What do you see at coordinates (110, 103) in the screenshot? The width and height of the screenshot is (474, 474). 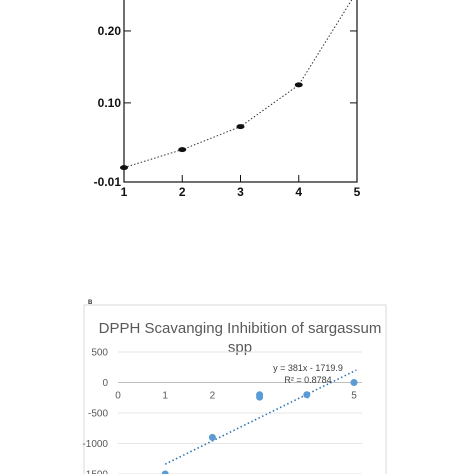 I see `top-y-tick-label: 0.10` at bounding box center [110, 103].